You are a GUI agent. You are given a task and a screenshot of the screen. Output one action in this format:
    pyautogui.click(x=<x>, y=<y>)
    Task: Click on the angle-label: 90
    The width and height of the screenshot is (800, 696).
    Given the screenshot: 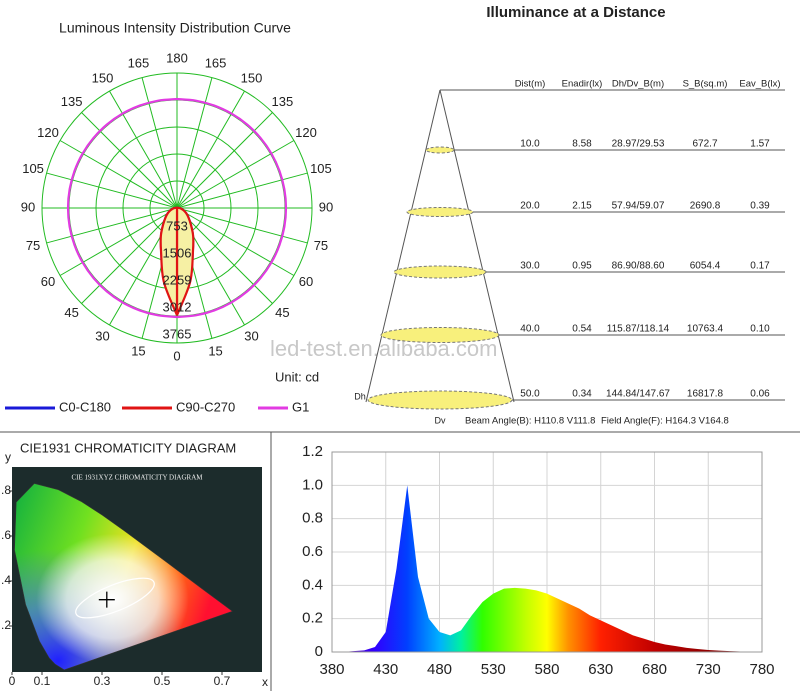 What is the action you would take?
    pyautogui.click(x=28, y=206)
    